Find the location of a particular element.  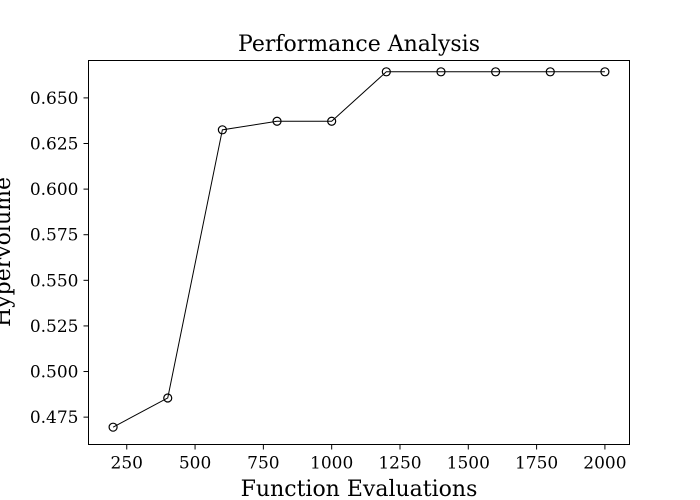

x-tick-label: 2000 is located at coordinates (604, 464).